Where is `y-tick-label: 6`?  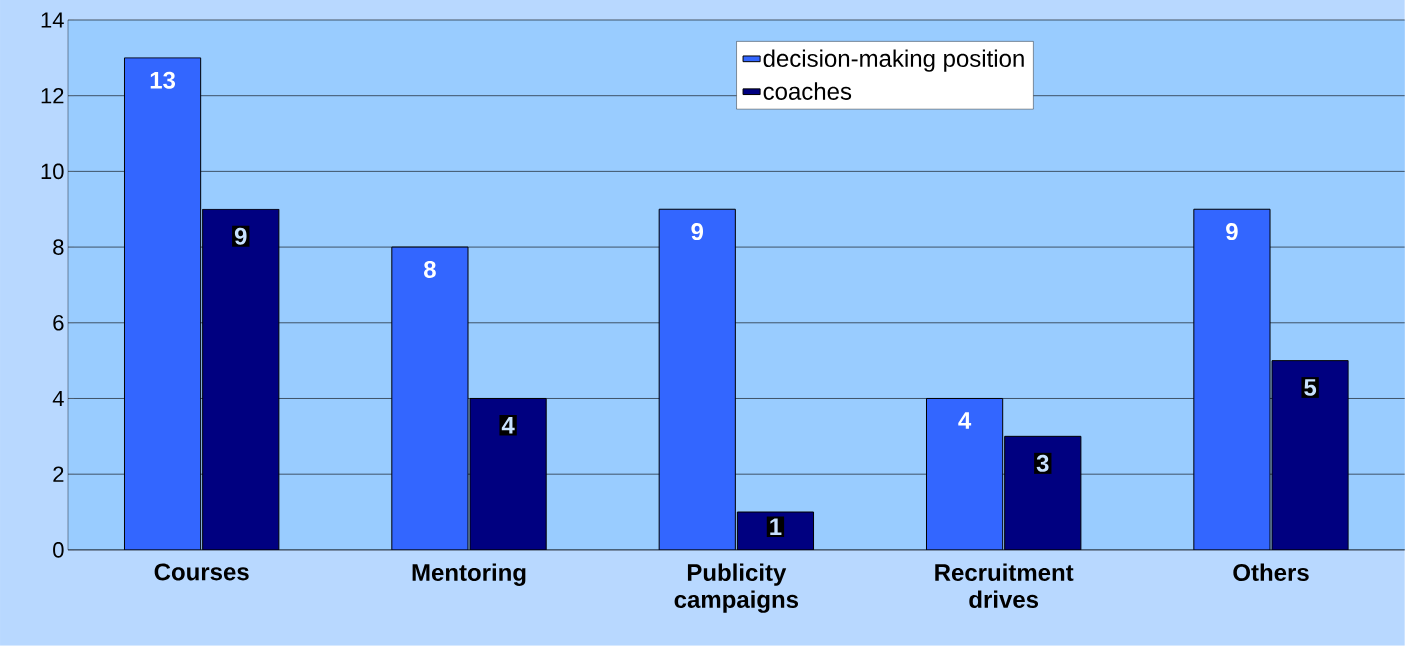 y-tick-label: 6 is located at coordinates (58, 323).